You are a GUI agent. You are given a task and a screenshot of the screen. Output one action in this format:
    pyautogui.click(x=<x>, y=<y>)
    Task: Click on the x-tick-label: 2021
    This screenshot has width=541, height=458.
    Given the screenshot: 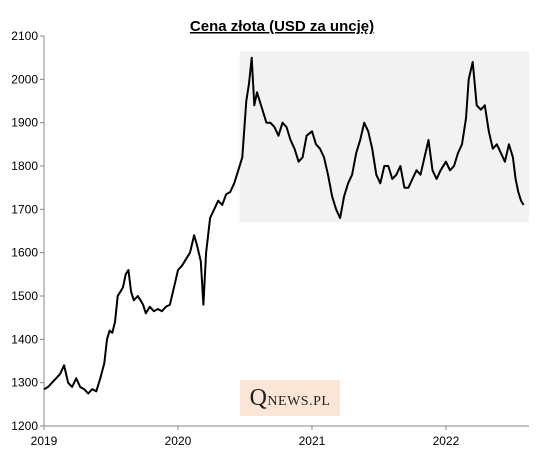 What is the action you would take?
    pyautogui.click(x=312, y=441)
    